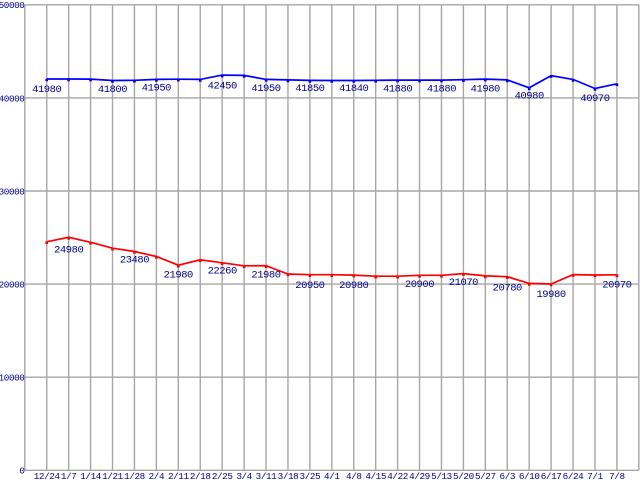 This screenshot has height=480, width=640. What do you see at coordinates (12, 378) in the screenshot?
I see `svg-text: 10000` at bounding box center [12, 378].